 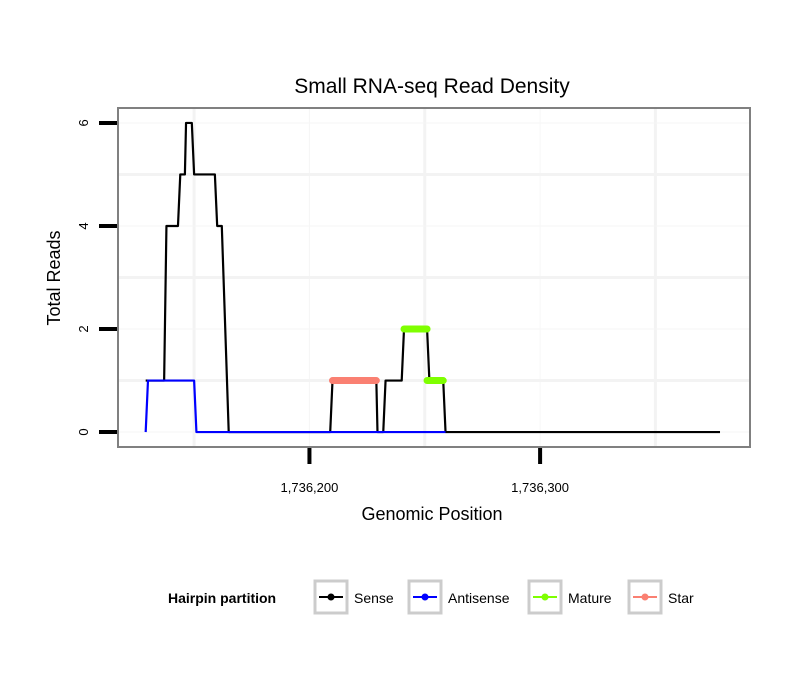 What do you see at coordinates (374, 598) in the screenshot?
I see `legend-label-sense: Sense` at bounding box center [374, 598].